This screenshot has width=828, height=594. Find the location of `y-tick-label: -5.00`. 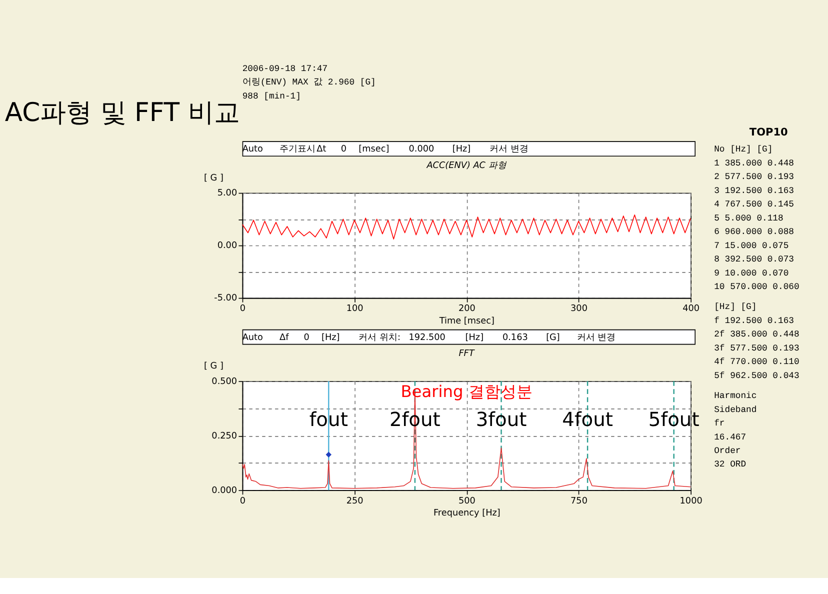

y-tick-label: -5.00 is located at coordinates (226, 299).